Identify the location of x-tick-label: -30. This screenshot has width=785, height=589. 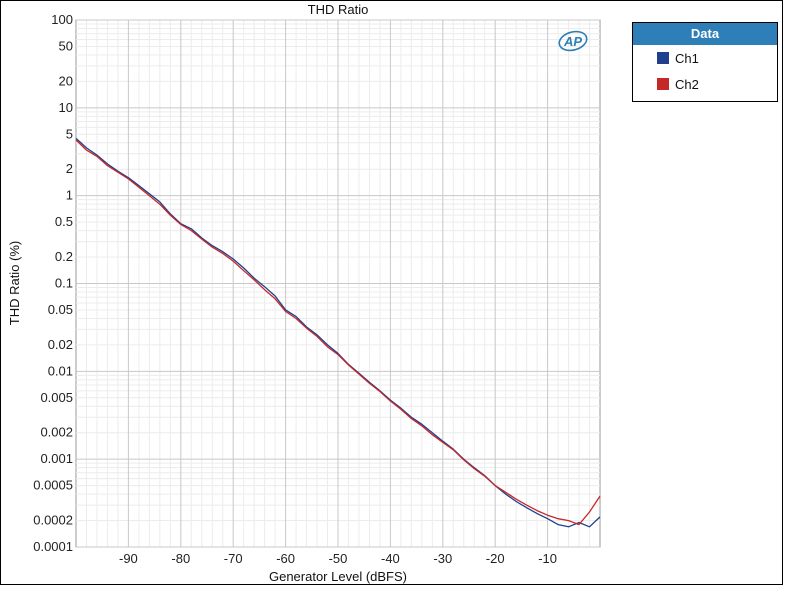
(442, 558).